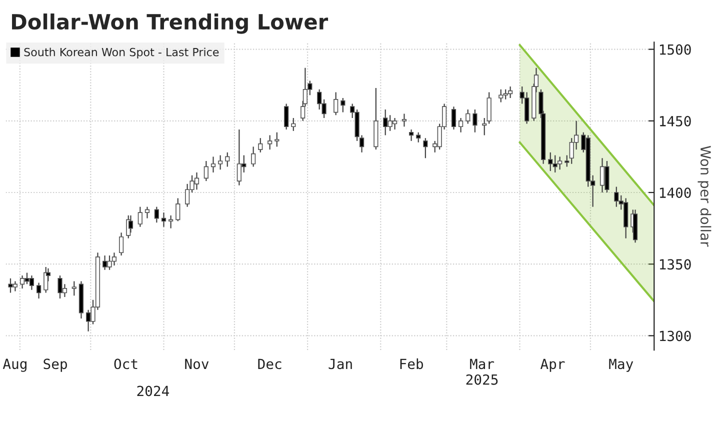 This screenshot has width=722, height=430. I want to click on text: 2024, so click(153, 391).